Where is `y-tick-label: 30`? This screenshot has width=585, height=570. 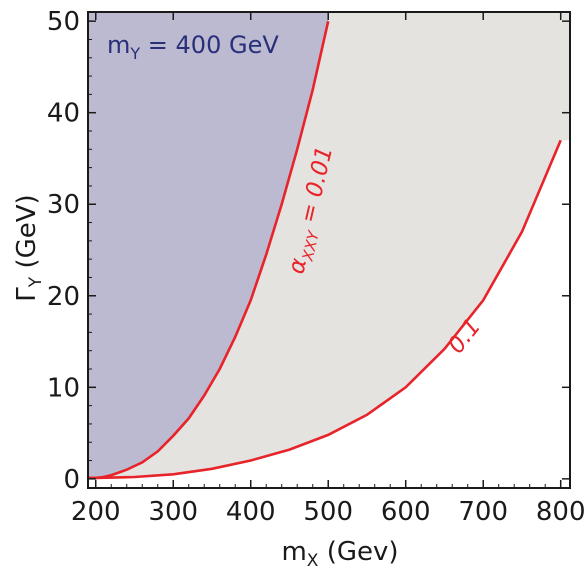 y-tick-label: 30 is located at coordinates (63, 205).